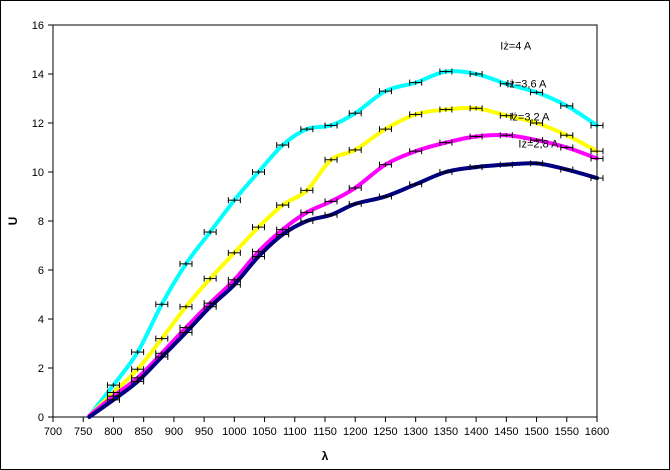 The height and width of the screenshot is (470, 670). I want to click on x-tick-label: 1600, so click(597, 432).